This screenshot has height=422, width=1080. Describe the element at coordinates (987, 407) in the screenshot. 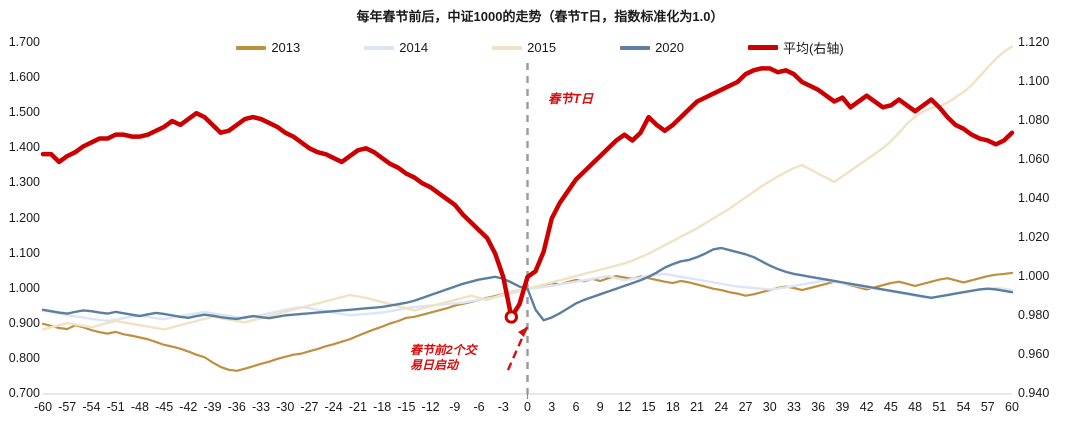

I see `x-axis-tick: 57` at that location.